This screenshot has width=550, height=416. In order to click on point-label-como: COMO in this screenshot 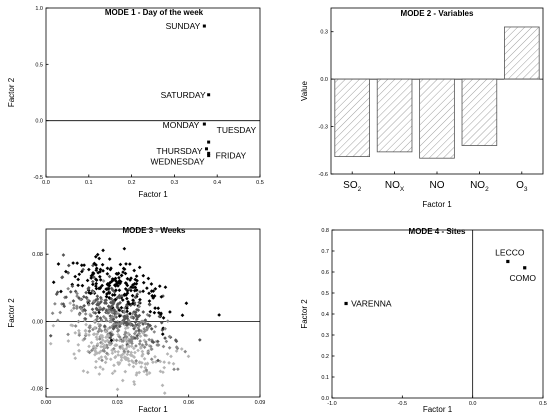, I will do `click(522, 278)`.